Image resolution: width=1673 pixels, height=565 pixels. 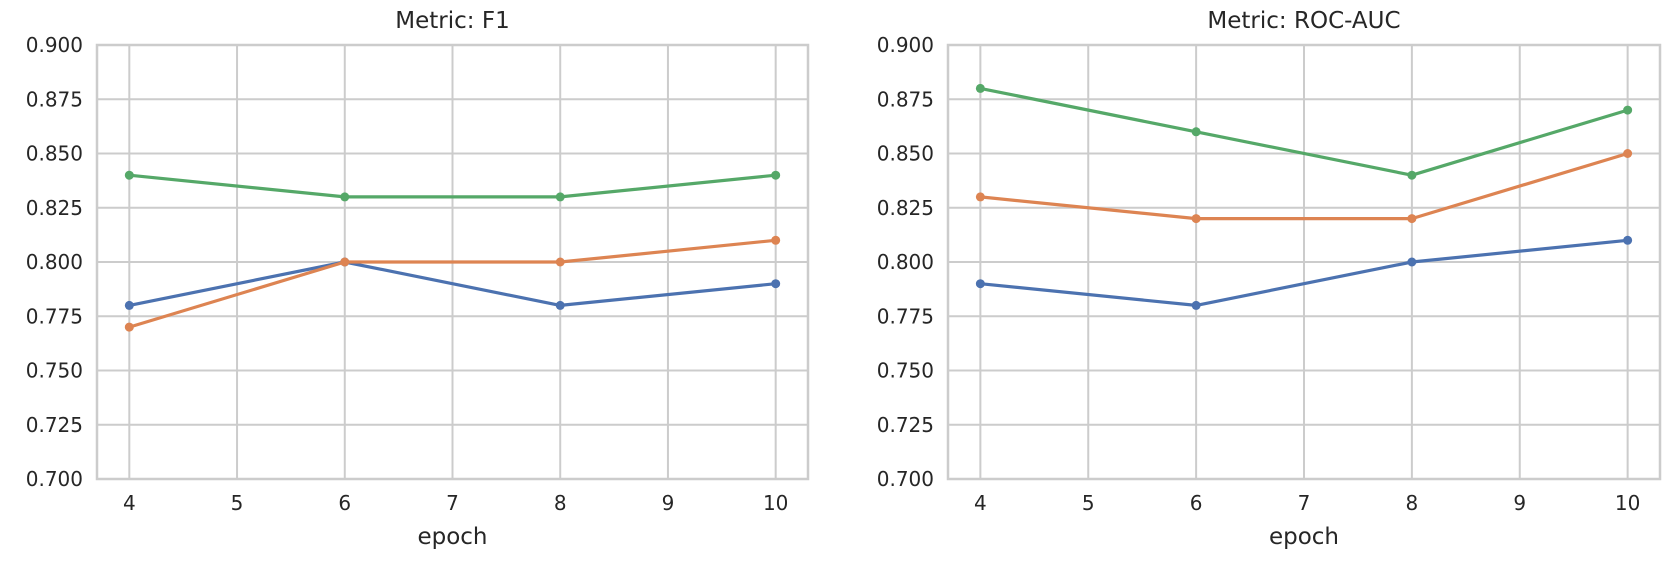 What do you see at coordinates (1304, 21) in the screenshot?
I see `chart-roc-auc-title: Metric: ROC-AUC` at bounding box center [1304, 21].